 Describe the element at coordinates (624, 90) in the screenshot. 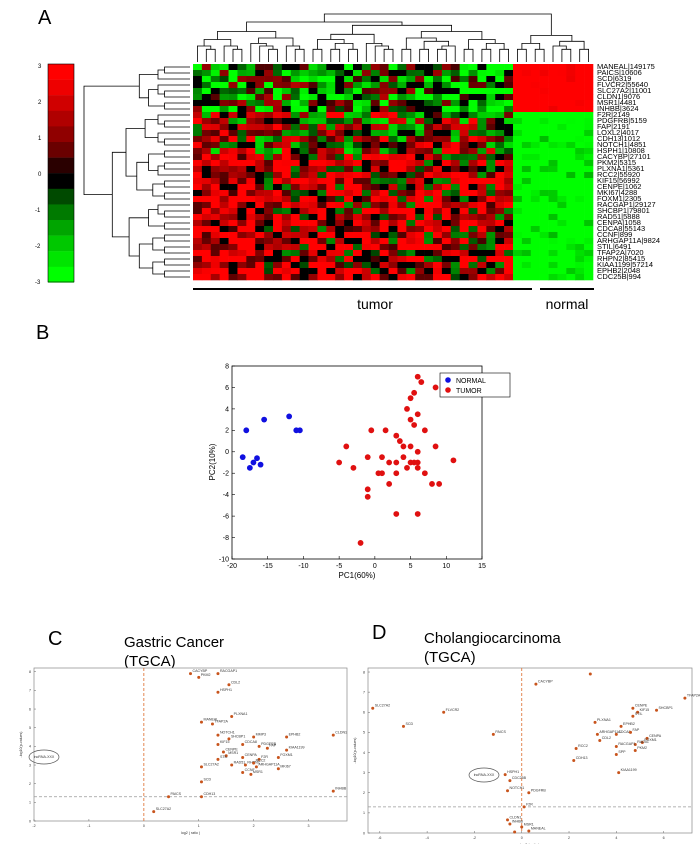

I see `gene-label: SLC27A2|11001` at that location.